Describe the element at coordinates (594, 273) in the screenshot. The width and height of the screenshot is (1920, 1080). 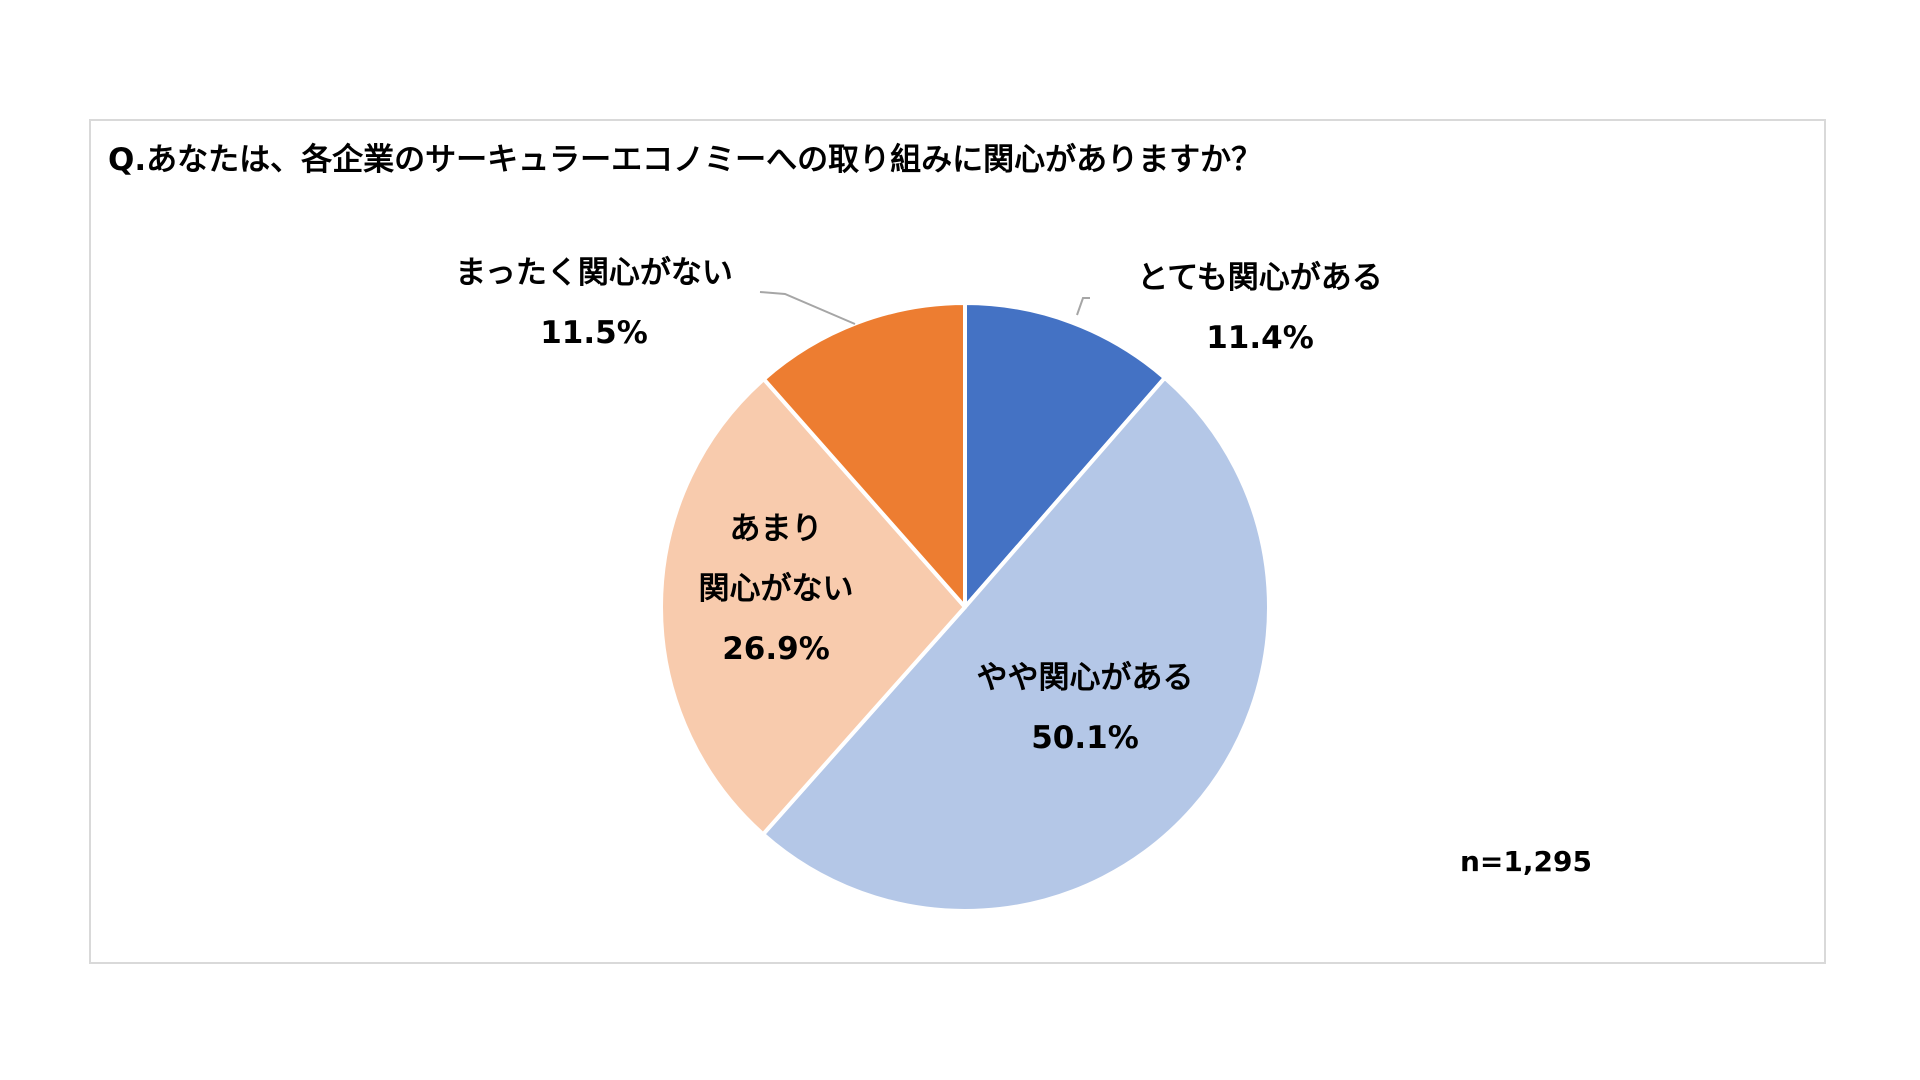
I see `slice-category-label: まったく関心がない` at that location.